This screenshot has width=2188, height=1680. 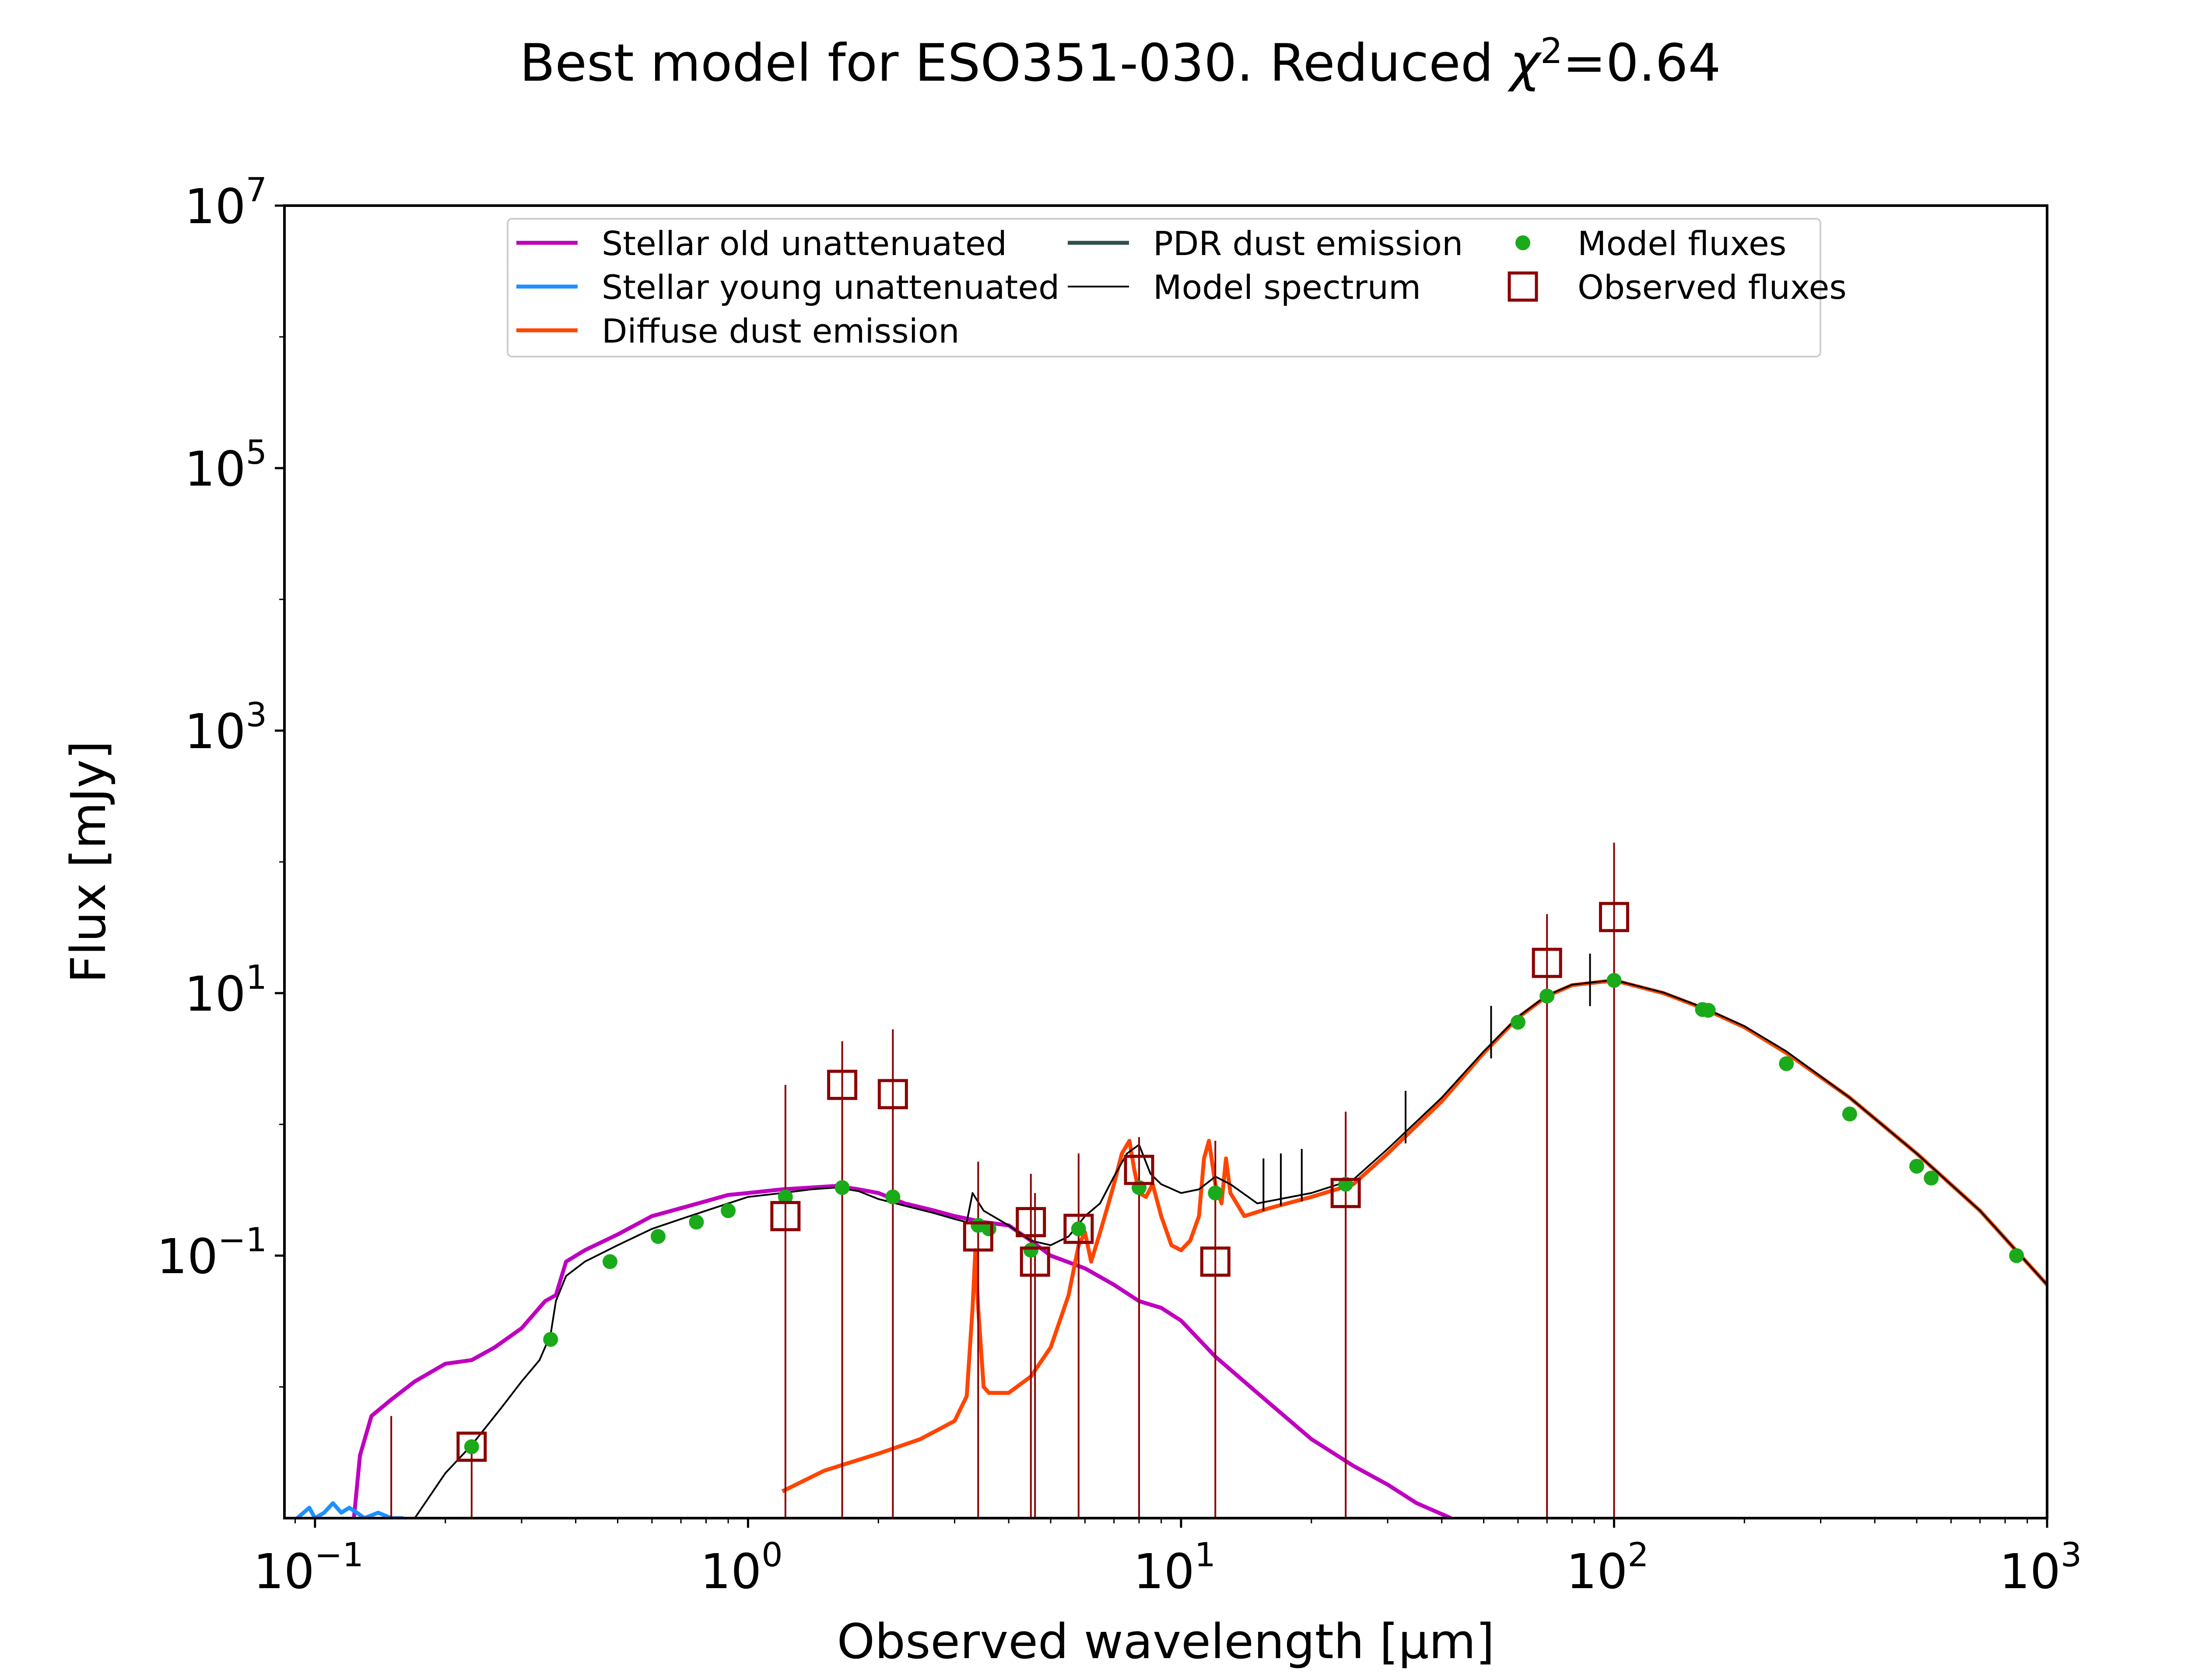 What do you see at coordinates (226, 990) in the screenshot?
I see `y-tick-label: 10¹` at bounding box center [226, 990].